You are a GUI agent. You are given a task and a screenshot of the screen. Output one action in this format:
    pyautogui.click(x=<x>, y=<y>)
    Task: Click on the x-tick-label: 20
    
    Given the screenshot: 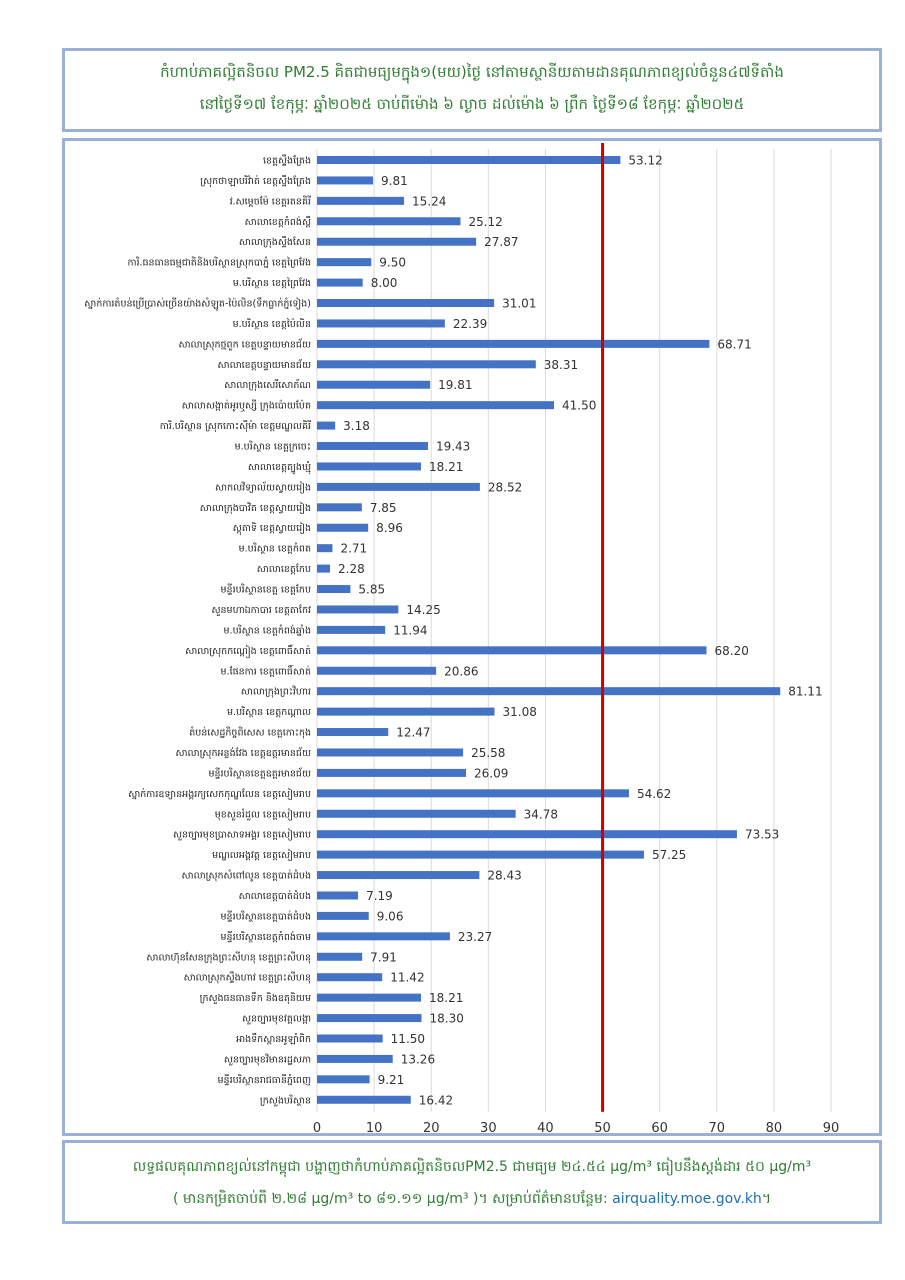 What is the action you would take?
    pyautogui.click(x=431, y=1127)
    